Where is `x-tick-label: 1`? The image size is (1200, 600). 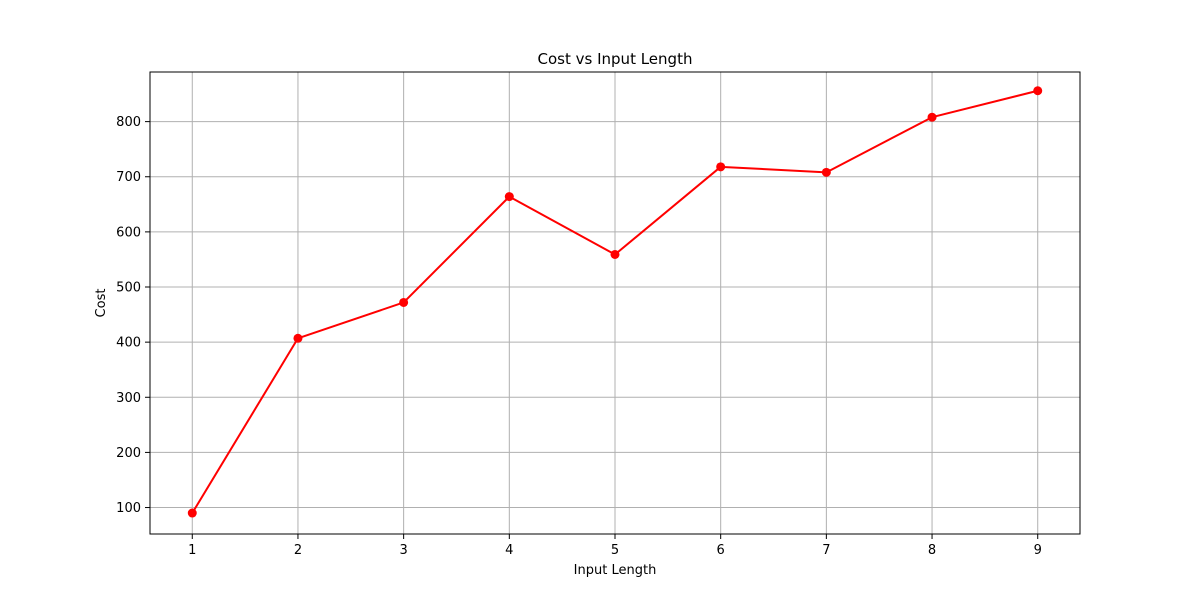 x-tick-label: 1 is located at coordinates (192, 550).